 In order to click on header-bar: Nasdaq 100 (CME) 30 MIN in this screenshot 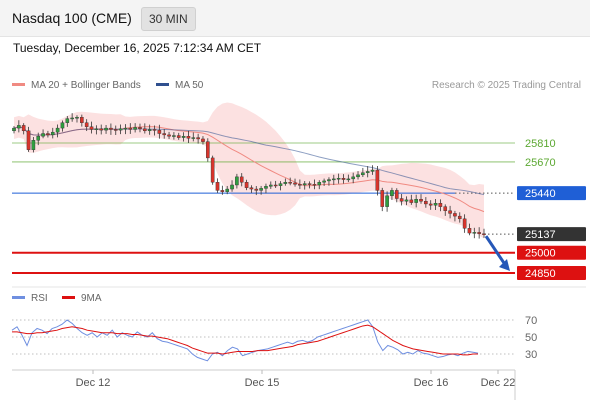, I will do `click(295, 18)`.